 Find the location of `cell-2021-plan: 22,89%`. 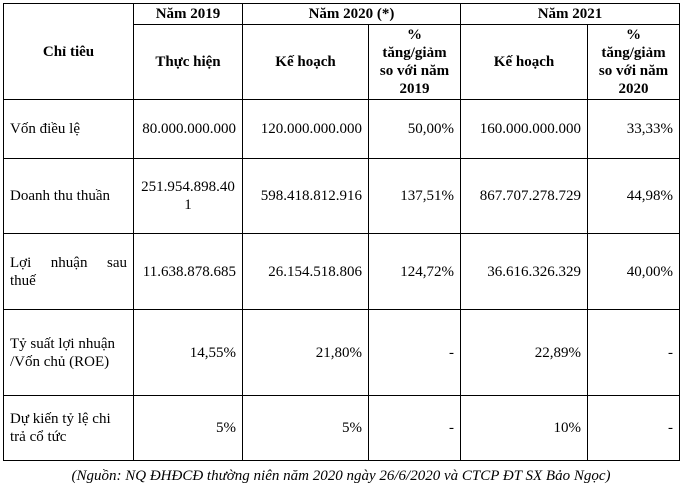

cell-2021-plan: 22,89% is located at coordinates (524, 352).